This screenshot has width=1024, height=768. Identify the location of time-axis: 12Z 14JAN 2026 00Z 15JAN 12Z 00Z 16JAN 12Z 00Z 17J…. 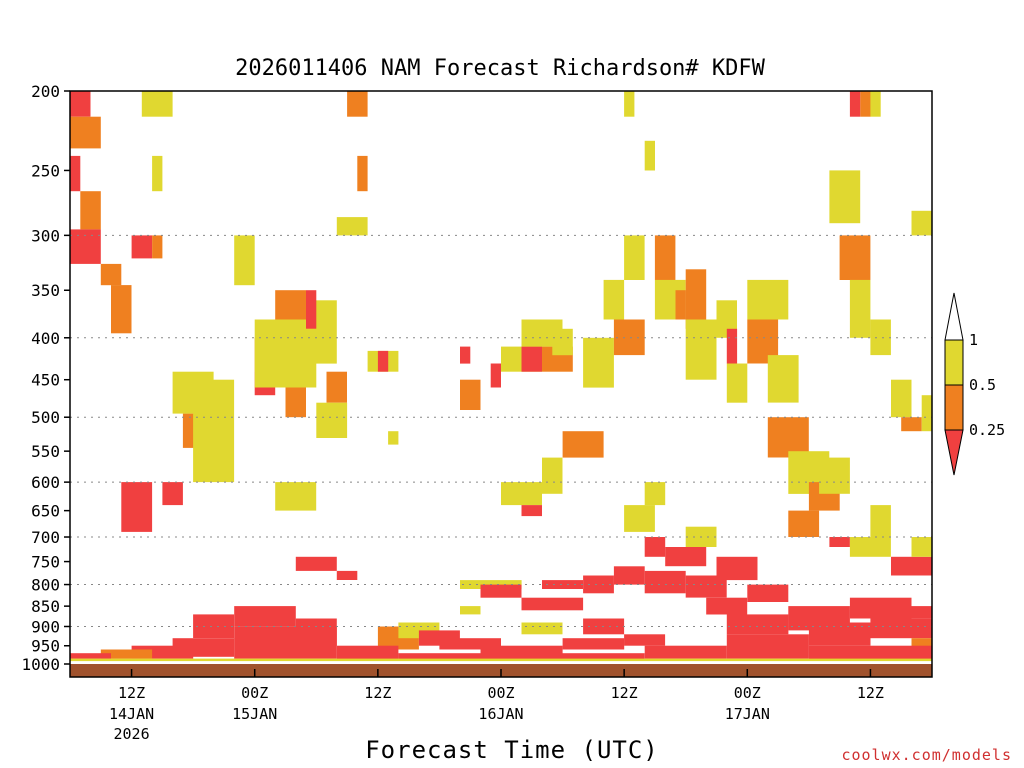
(496, 706).